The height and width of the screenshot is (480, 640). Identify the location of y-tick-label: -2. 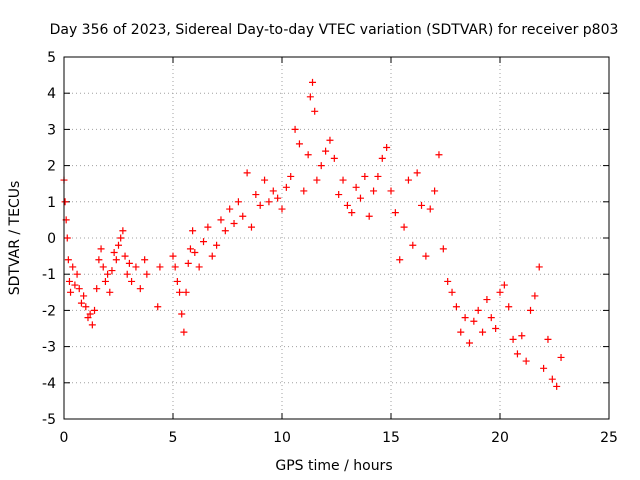
(49, 311).